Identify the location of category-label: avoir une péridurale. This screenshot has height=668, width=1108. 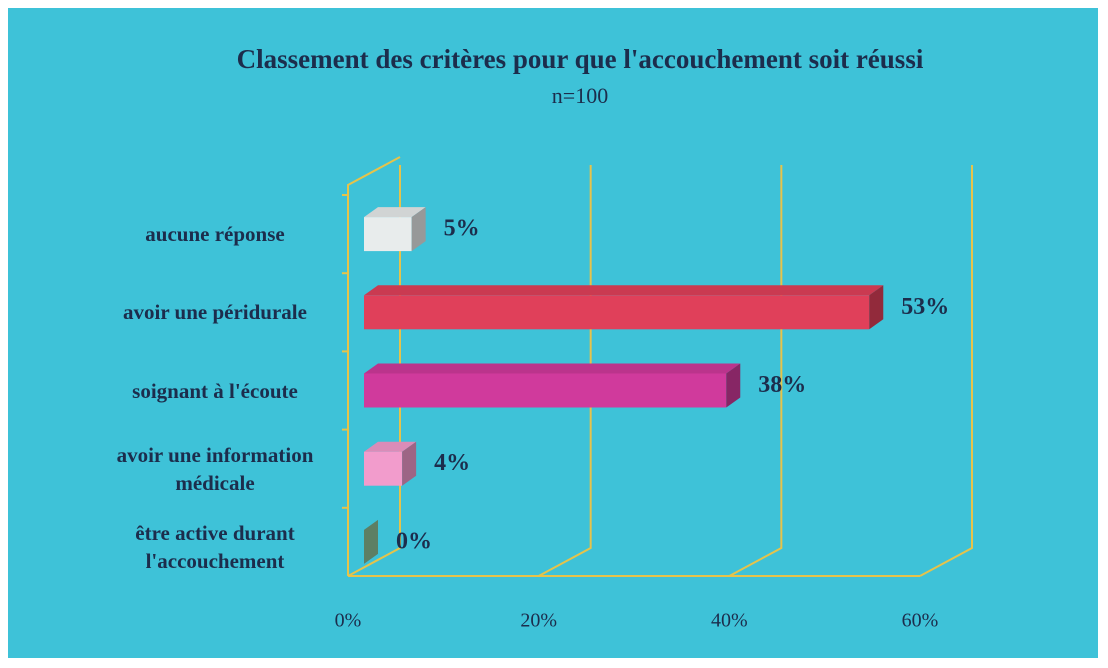
(215, 312).